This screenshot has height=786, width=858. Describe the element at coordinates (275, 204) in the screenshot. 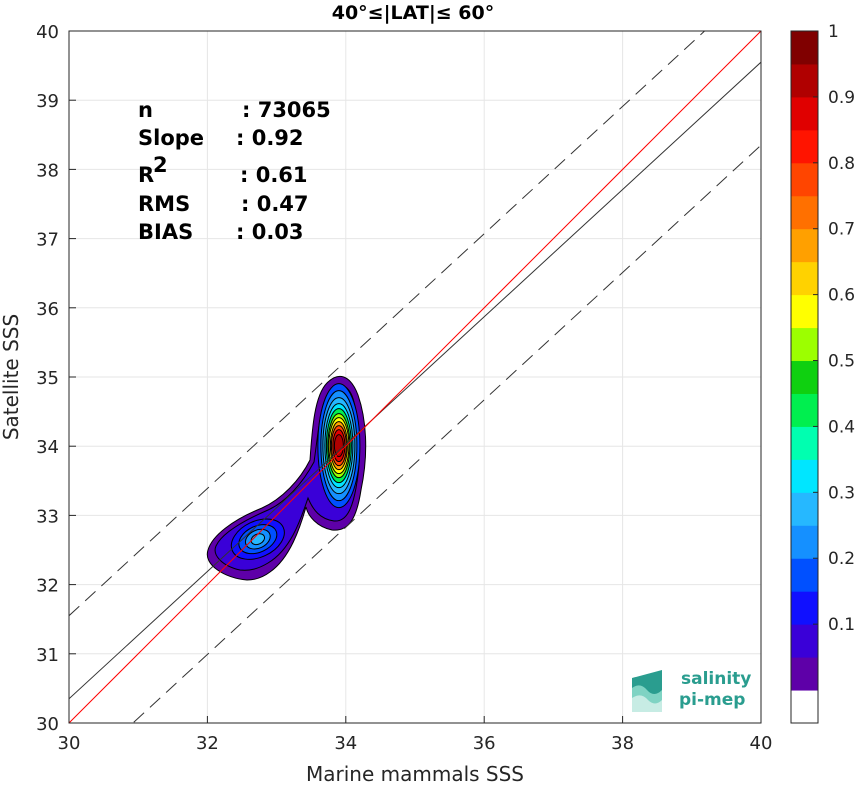

I see `stat-value: : 0.47` at that location.